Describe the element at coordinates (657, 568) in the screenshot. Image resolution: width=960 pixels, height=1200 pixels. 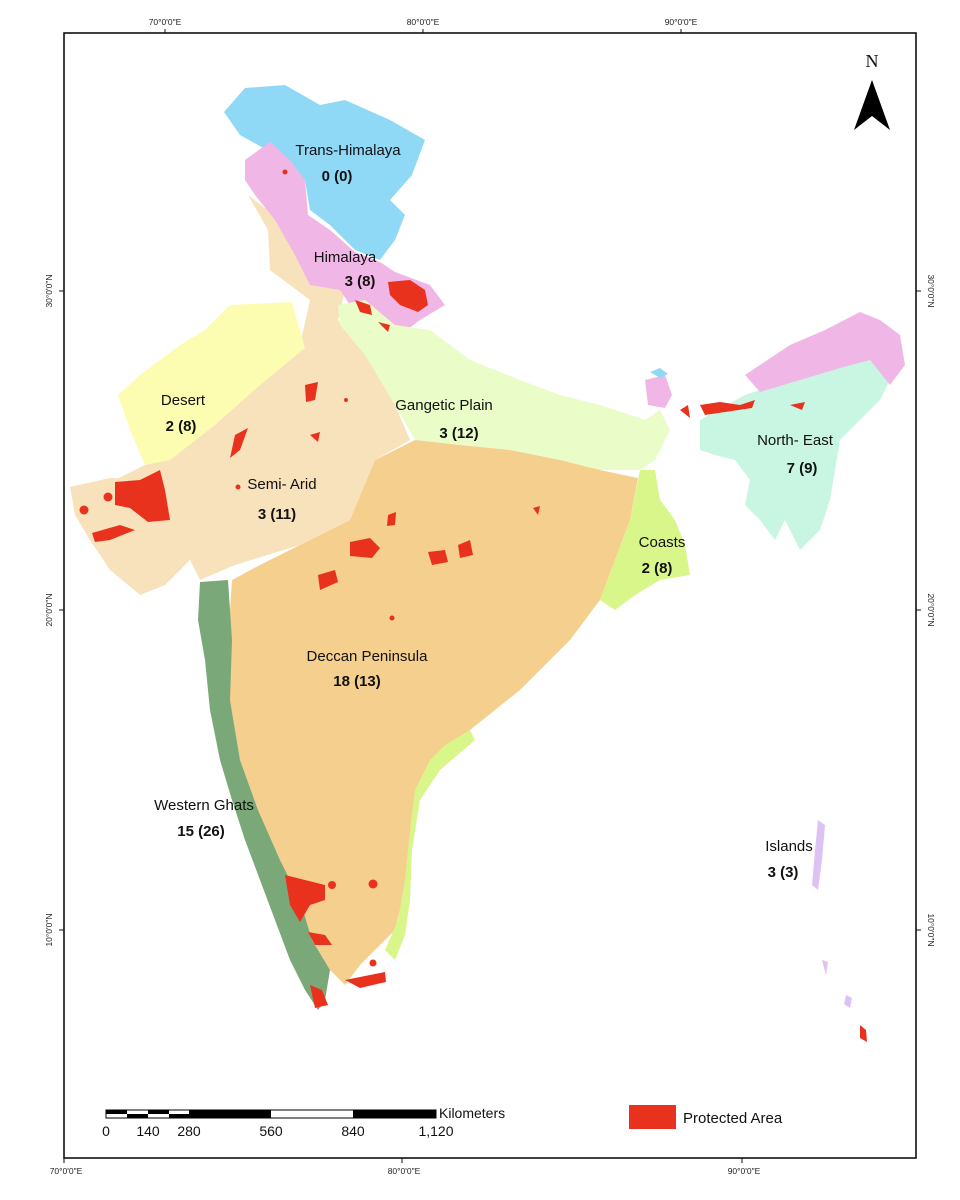
I see `region-count-coasts: 2 (8)` at that location.